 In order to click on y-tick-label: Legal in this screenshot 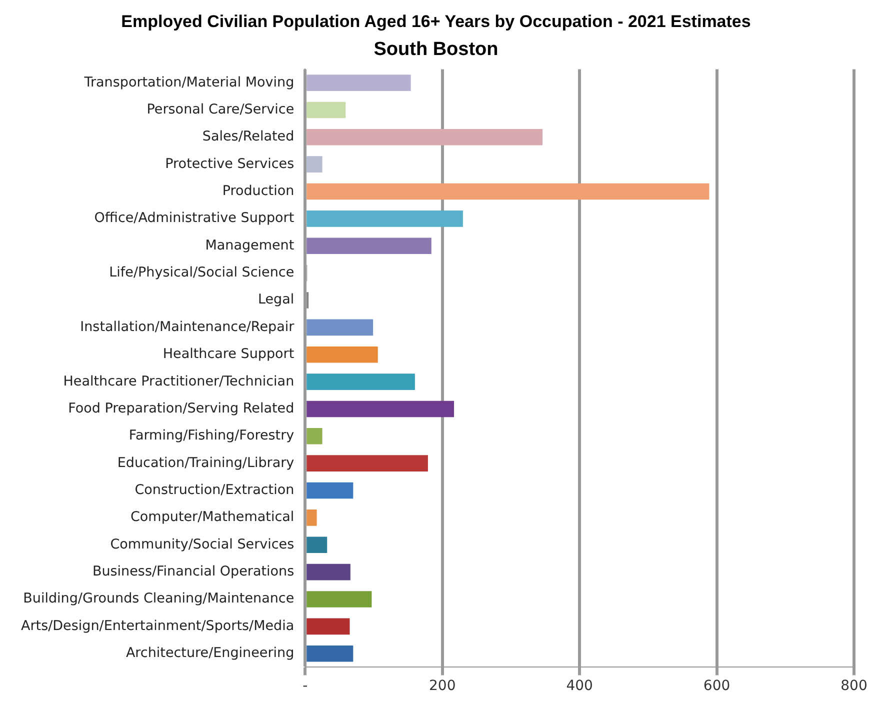, I will do `click(276, 300)`.